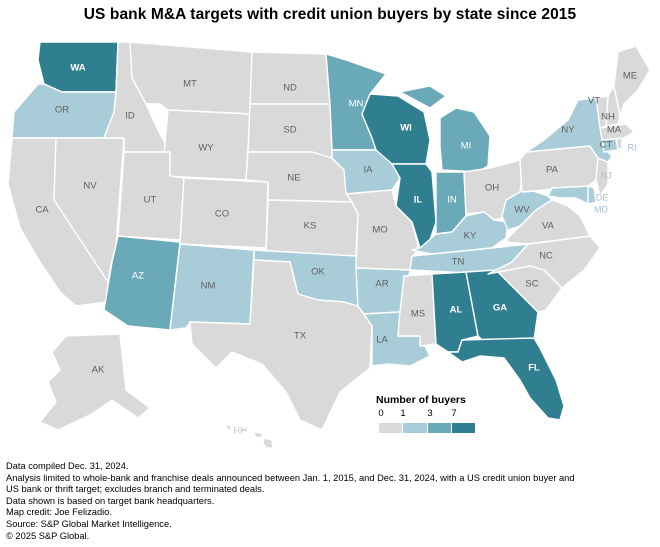 This screenshot has width=660, height=547. What do you see at coordinates (406, 128) in the screenshot?
I see `label-WI: WI` at bounding box center [406, 128].